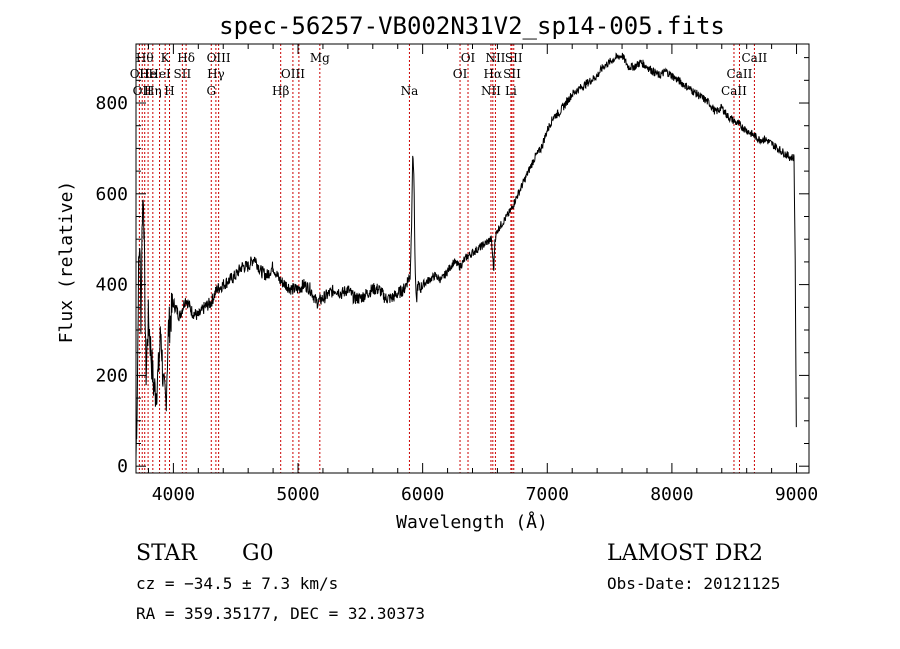 This screenshot has width=900, height=649. Describe the element at coordinates (111, 103) in the screenshot. I see `y-tick-label: 800` at that location.